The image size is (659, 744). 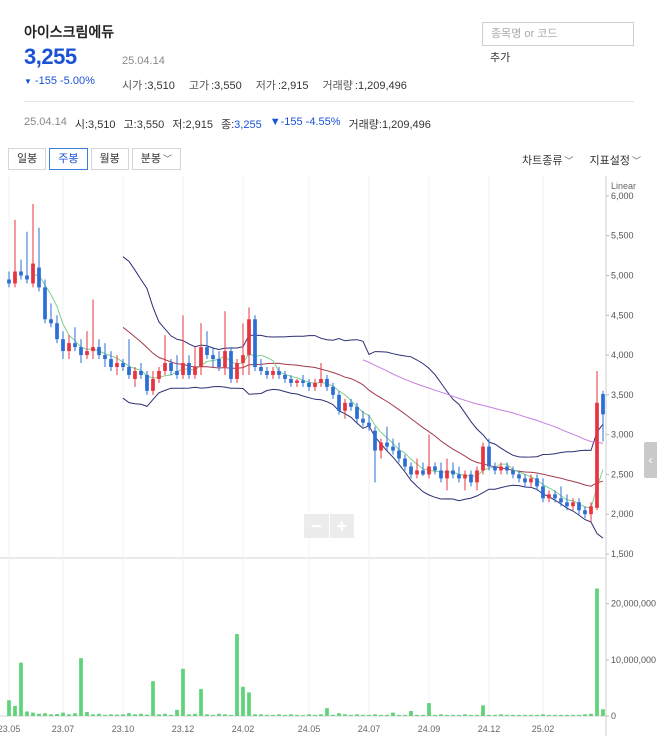 What do you see at coordinates (68, 159) in the screenshot?
I see `tab-weekly: 주봉` at bounding box center [68, 159].